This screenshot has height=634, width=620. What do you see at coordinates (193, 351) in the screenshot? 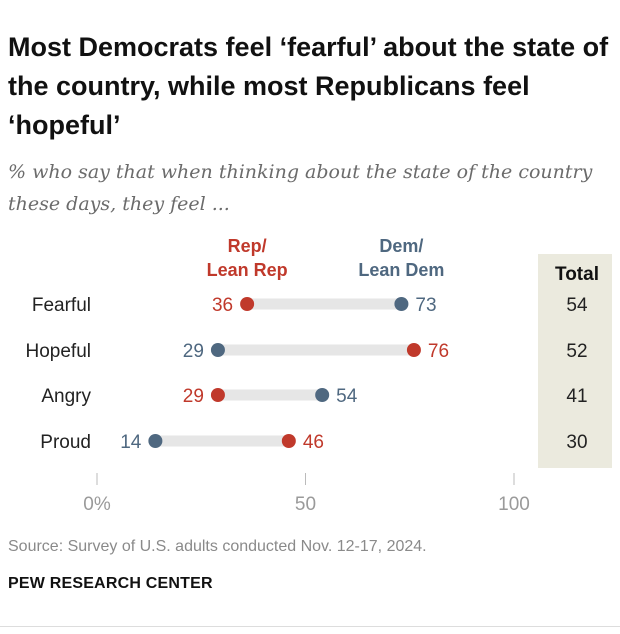
I see `value-label-dem: 29` at bounding box center [193, 351].